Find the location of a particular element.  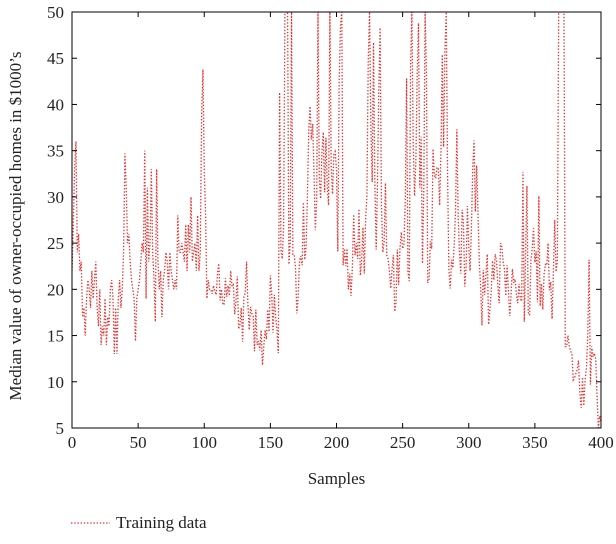

y-tick-label: 45 is located at coordinates (55, 58).